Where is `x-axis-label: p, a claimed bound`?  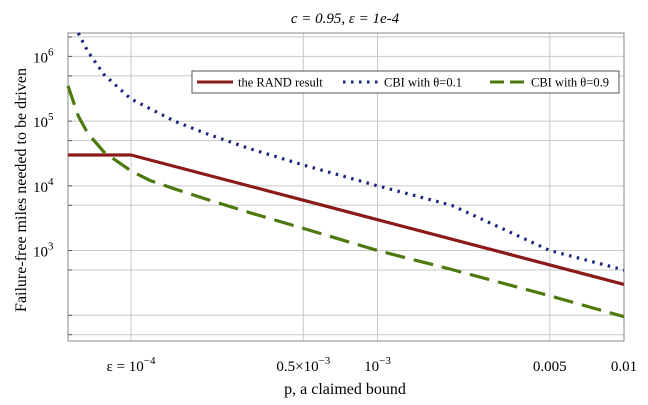
x-axis-label: p, a claimed bound is located at coordinates (345, 389).